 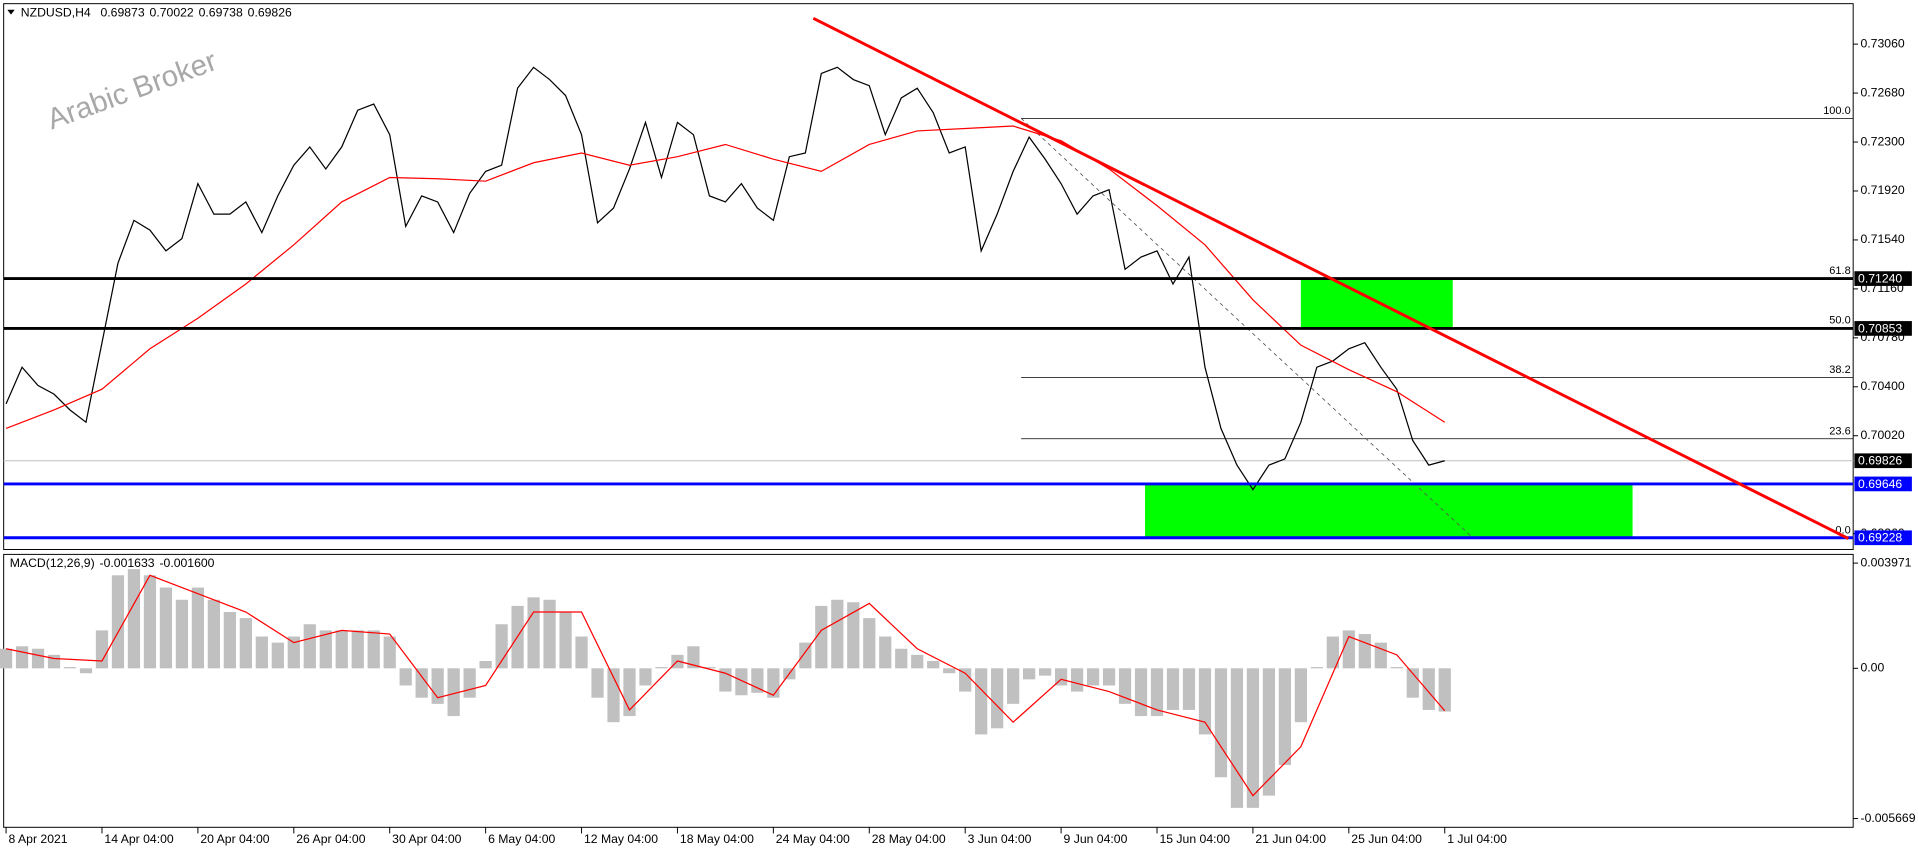 I want to click on zone, so click(x=1376, y=303).